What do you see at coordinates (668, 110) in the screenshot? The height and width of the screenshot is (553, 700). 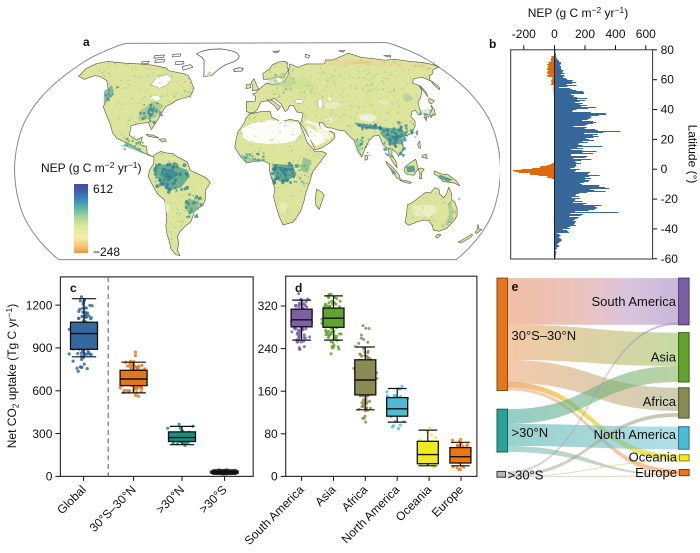 I see `svg-text: 40` at bounding box center [668, 110].